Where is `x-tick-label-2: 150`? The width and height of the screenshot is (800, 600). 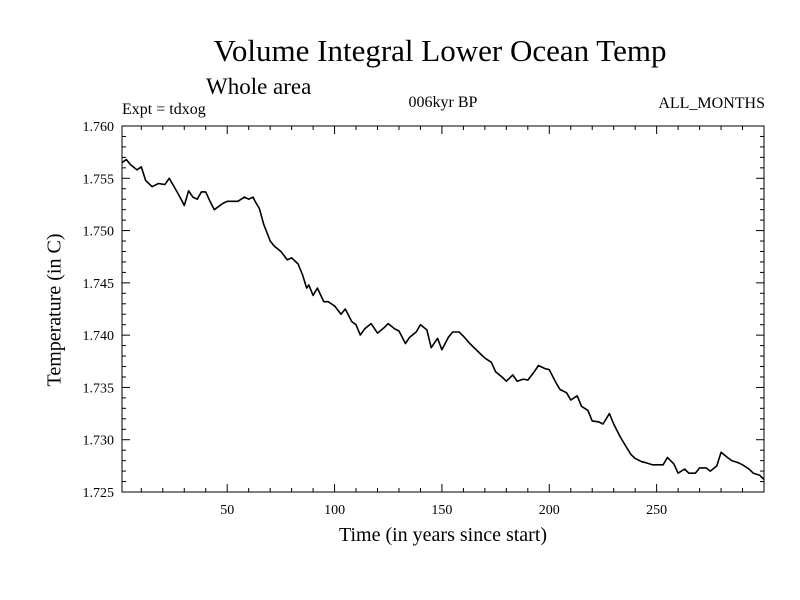 x-tick-label-2: 150 is located at coordinates (441, 510).